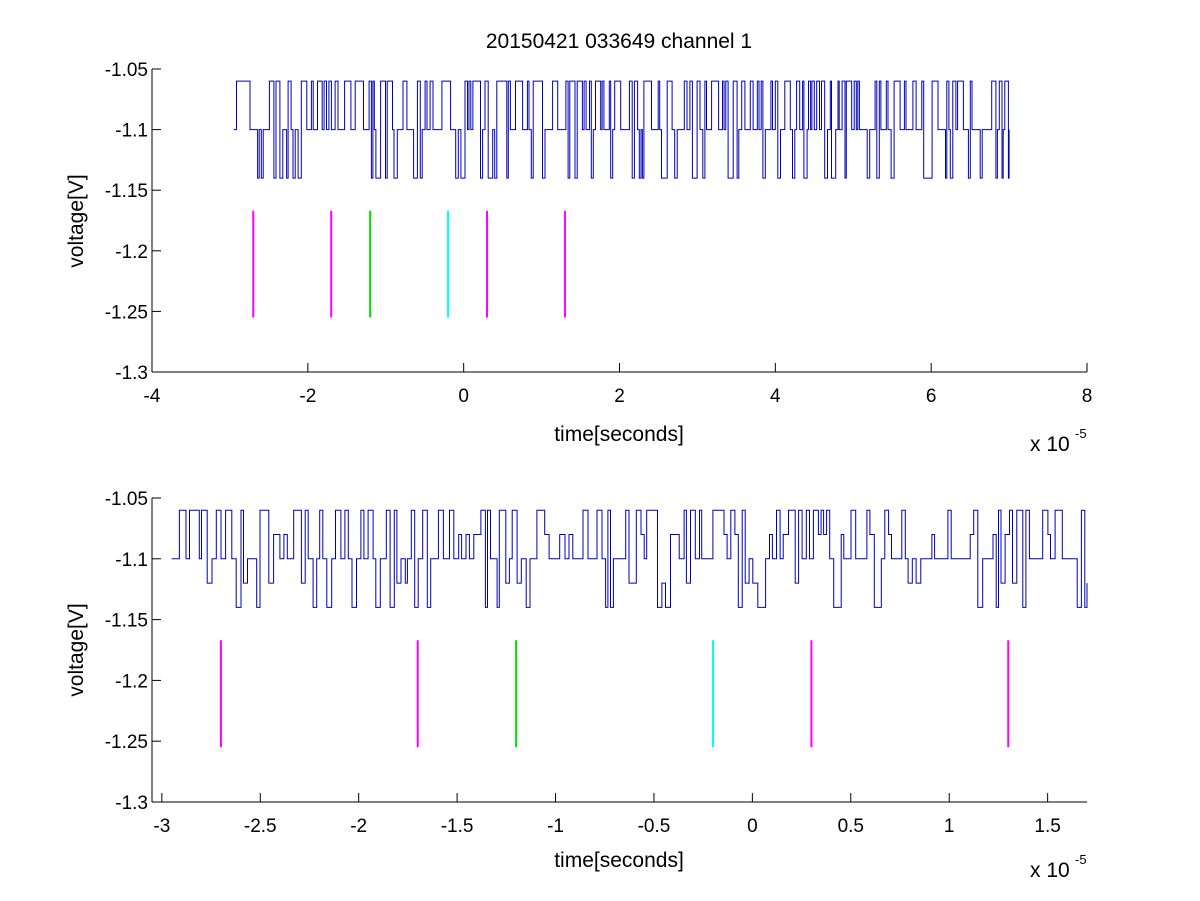  What do you see at coordinates (126, 621) in the screenshot?
I see `bottom-y-tick-label: -1.15` at bounding box center [126, 621].